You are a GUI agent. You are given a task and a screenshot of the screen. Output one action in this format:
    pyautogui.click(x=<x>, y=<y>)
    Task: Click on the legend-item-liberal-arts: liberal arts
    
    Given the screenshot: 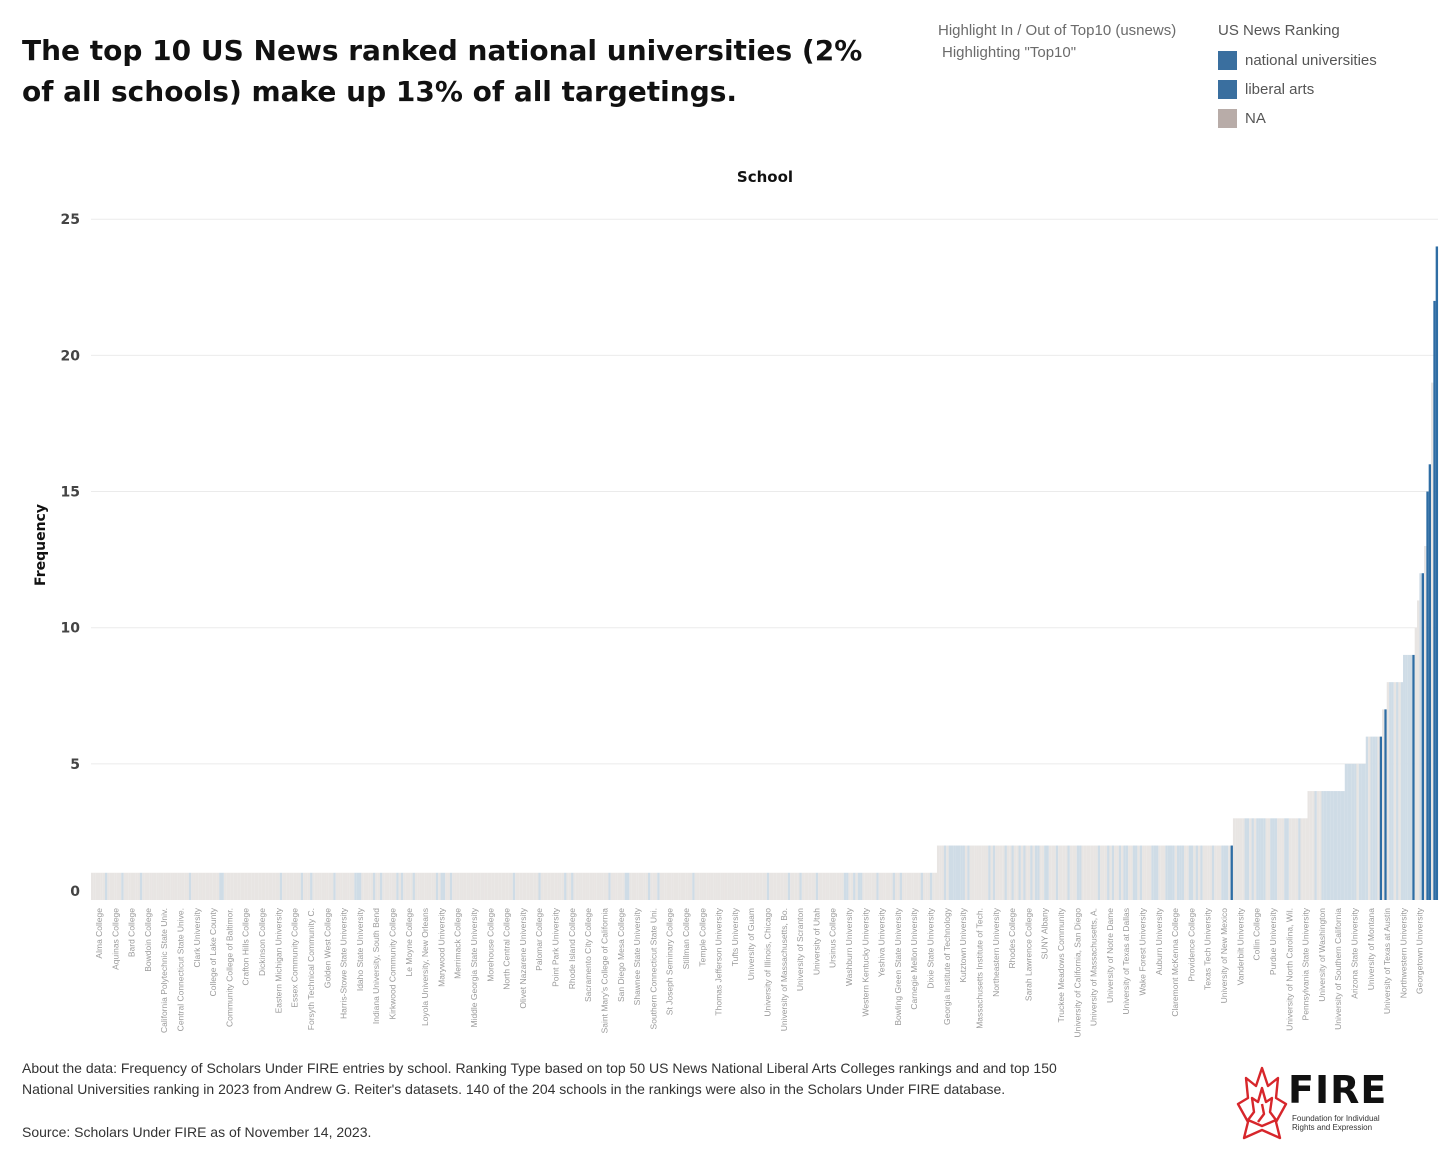 What is the action you would take?
    pyautogui.click(x=1297, y=89)
    